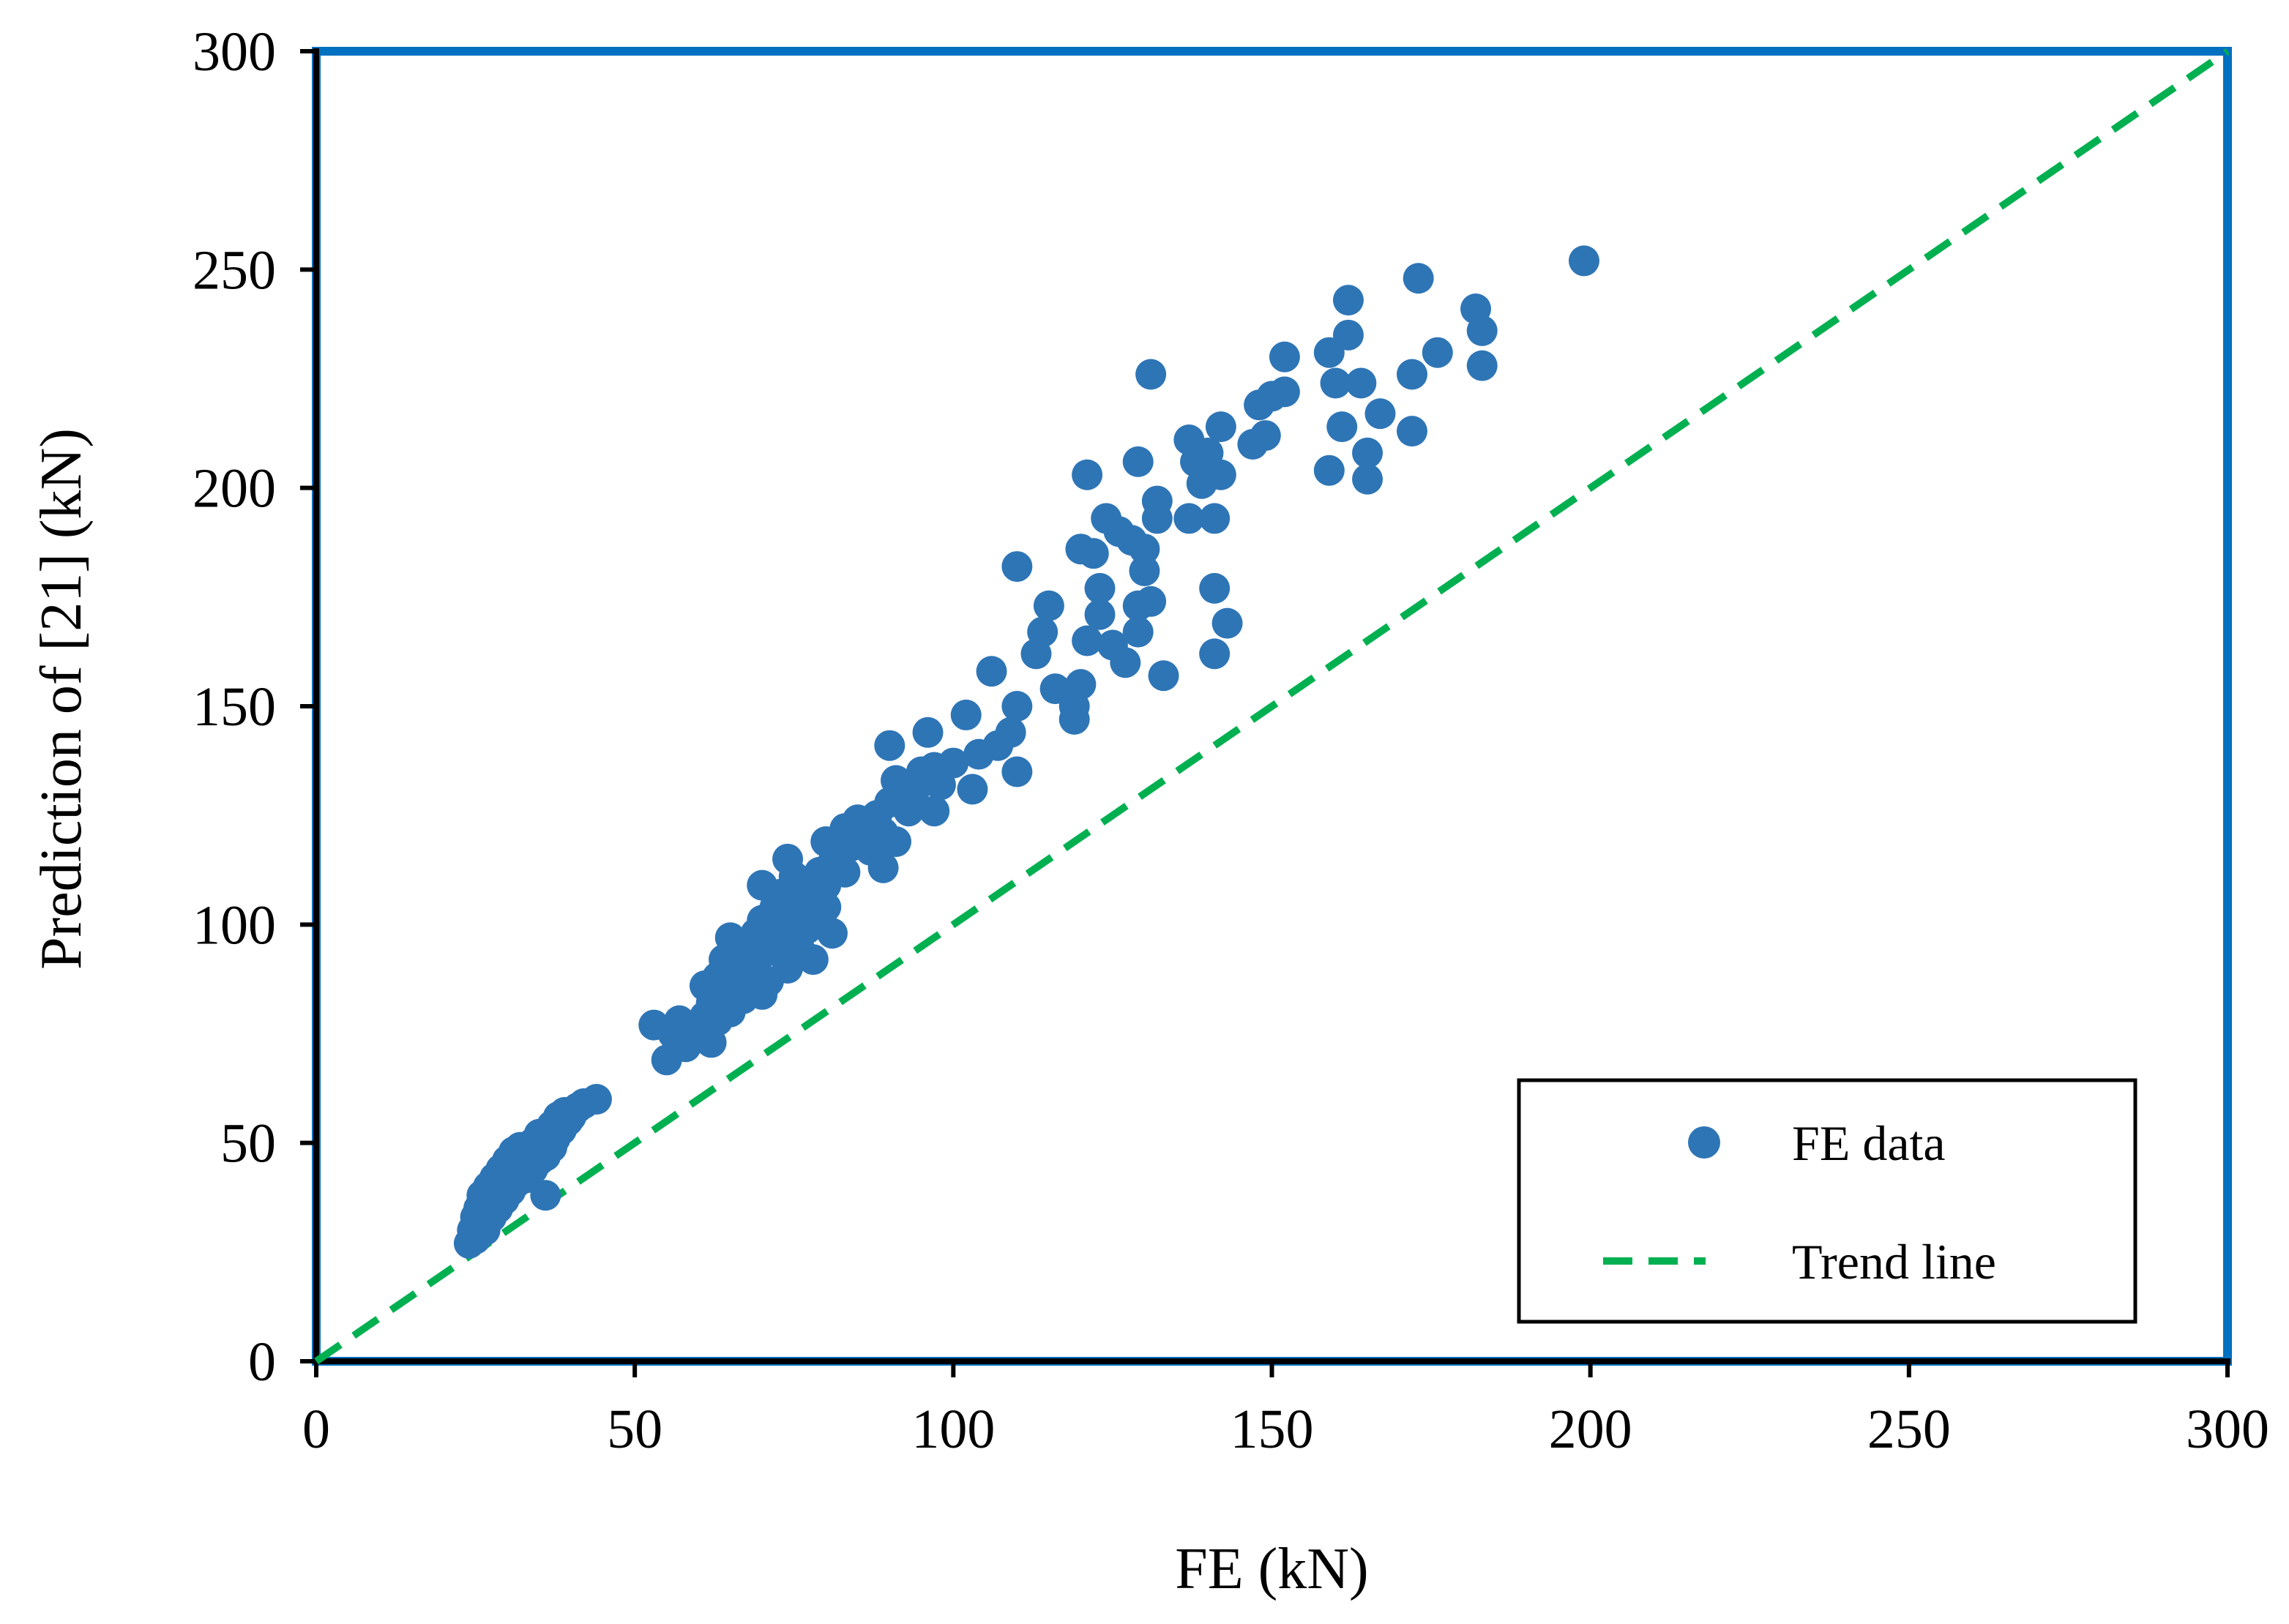 The image size is (2289, 1624). What do you see at coordinates (2227, 1429) in the screenshot?
I see `x-tick-label: 300` at bounding box center [2227, 1429].